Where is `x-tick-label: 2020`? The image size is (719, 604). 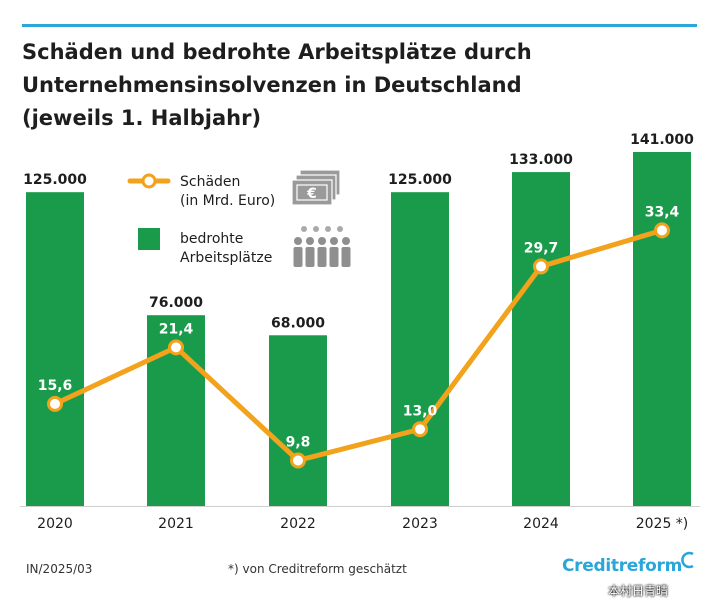 x-tick-label: 2020 is located at coordinates (55, 524).